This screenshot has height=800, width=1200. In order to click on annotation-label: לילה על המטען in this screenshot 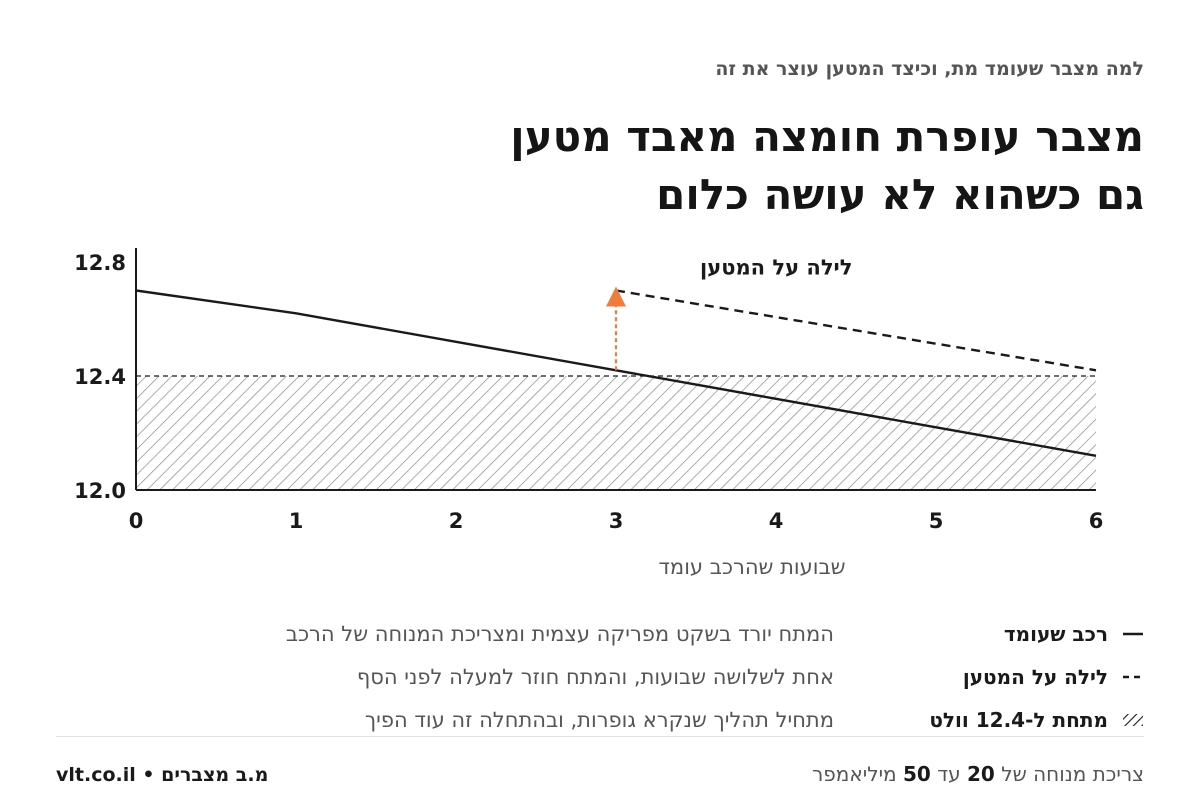, I will do `click(776, 268)`.